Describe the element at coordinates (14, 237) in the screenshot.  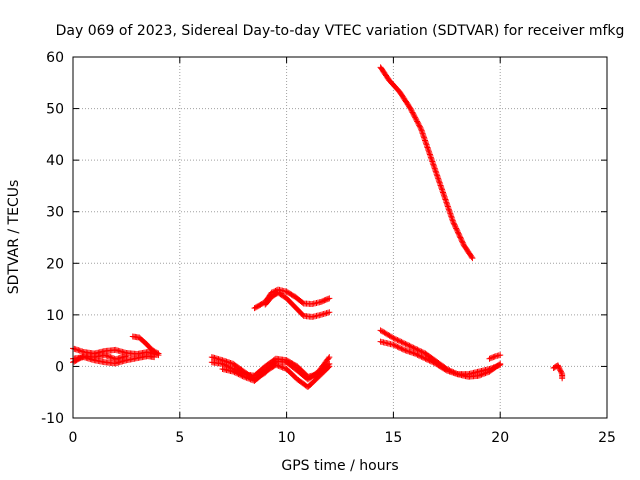
I see `y-axis-label: SDTVAR / TECUs` at that location.